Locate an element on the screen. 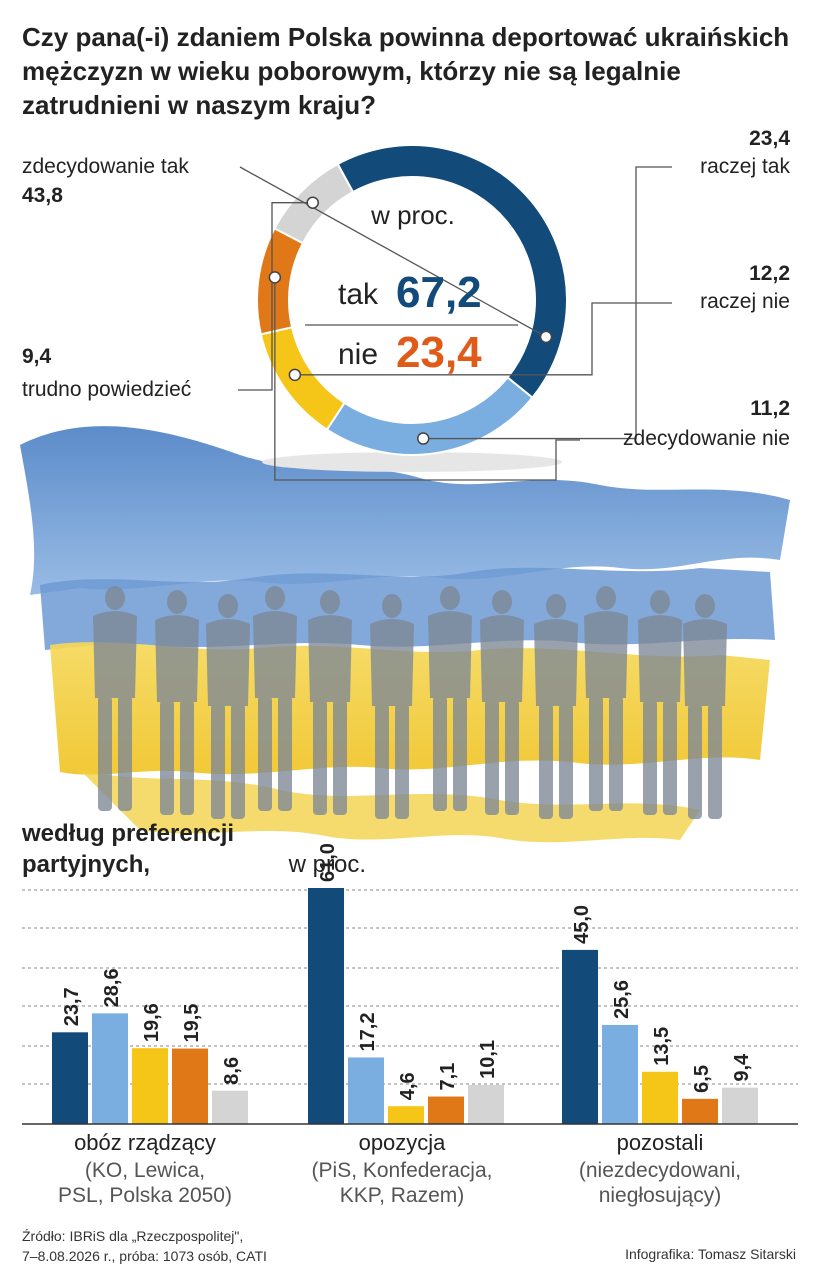 Image resolution: width=820 pixels, height=1280 pixels. bar-value-label: 4,6 is located at coordinates (408, 1086).